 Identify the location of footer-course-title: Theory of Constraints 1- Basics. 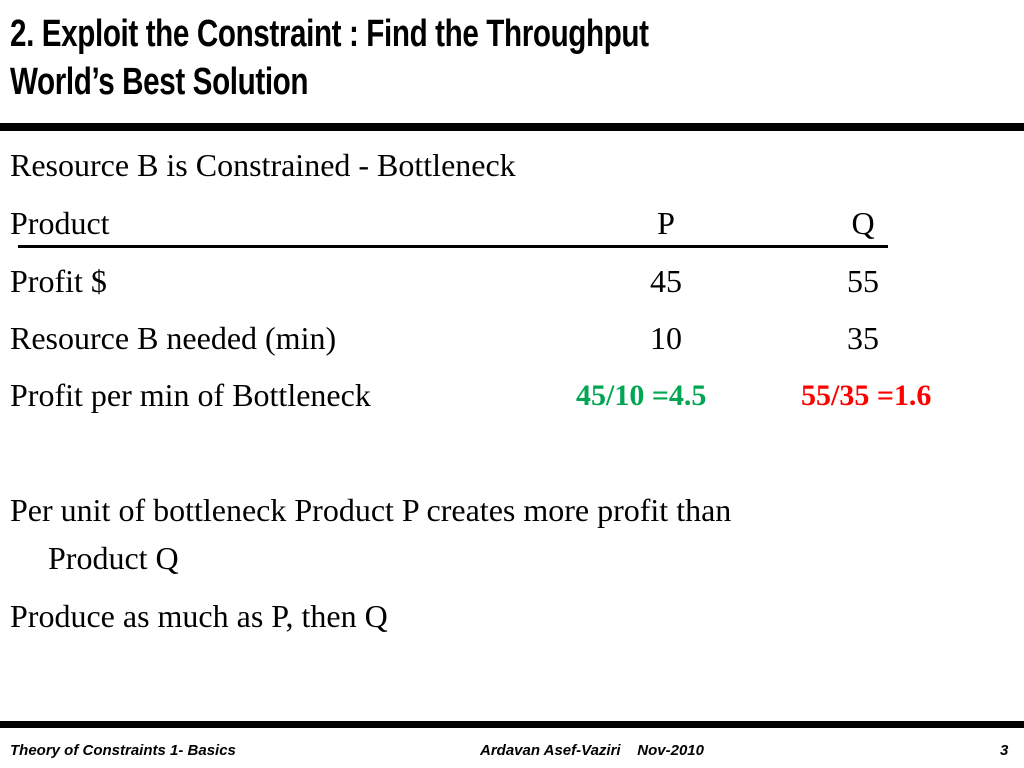
(123, 750).